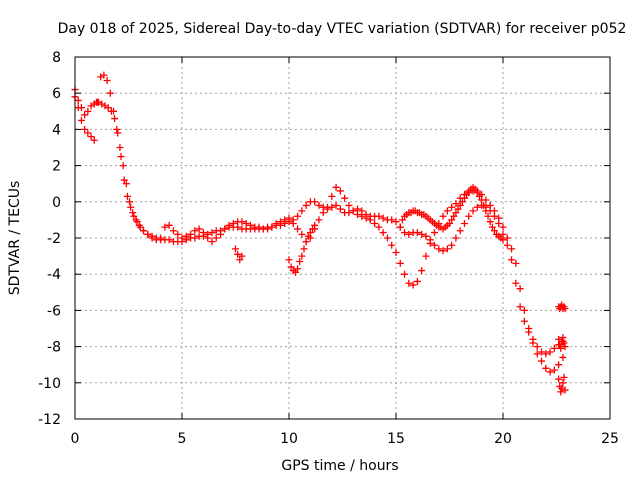 The height and width of the screenshot is (480, 640). What do you see at coordinates (54, 311) in the screenshot?
I see `y-tick-label: -6` at bounding box center [54, 311].